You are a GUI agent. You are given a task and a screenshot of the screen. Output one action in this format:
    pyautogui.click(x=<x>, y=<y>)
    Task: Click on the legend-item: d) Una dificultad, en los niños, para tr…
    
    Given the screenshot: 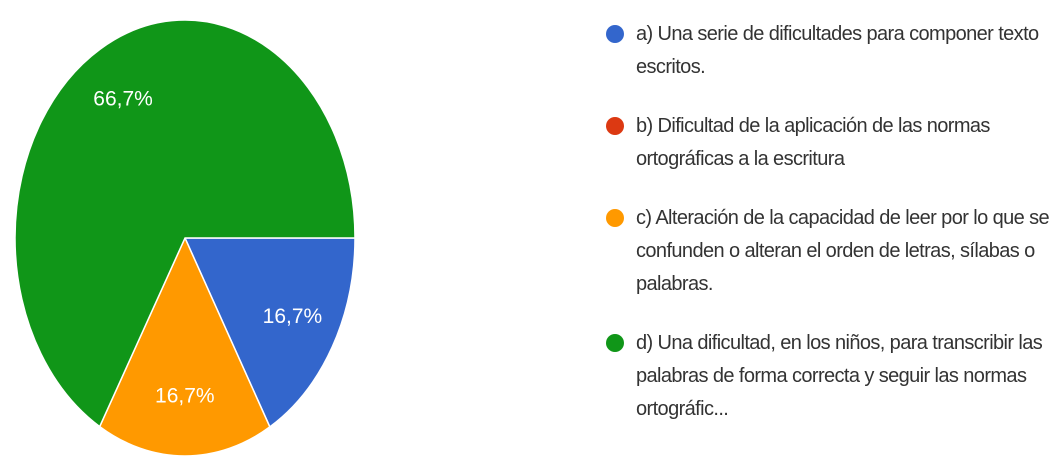 What is the action you would take?
    pyautogui.click(x=829, y=376)
    